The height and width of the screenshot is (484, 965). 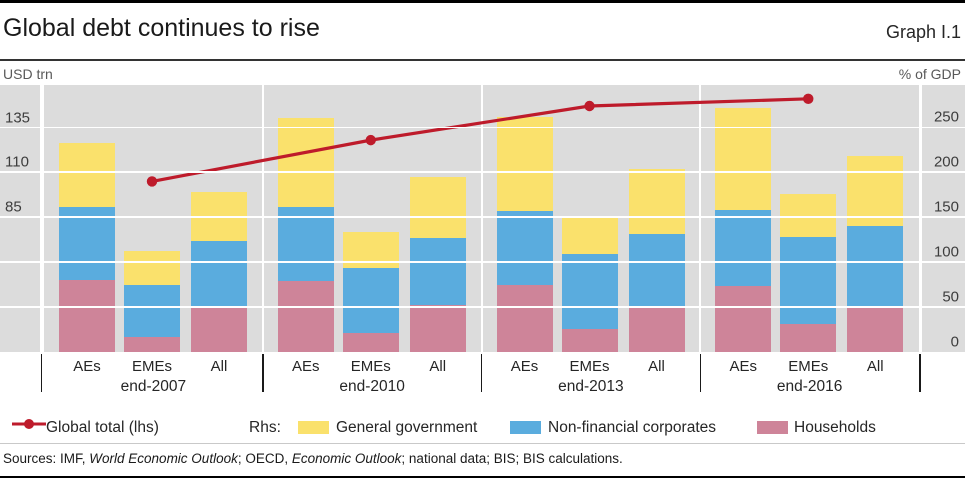 What do you see at coordinates (772, 427) in the screenshot?
I see `legend-swatch-households` at bounding box center [772, 427].